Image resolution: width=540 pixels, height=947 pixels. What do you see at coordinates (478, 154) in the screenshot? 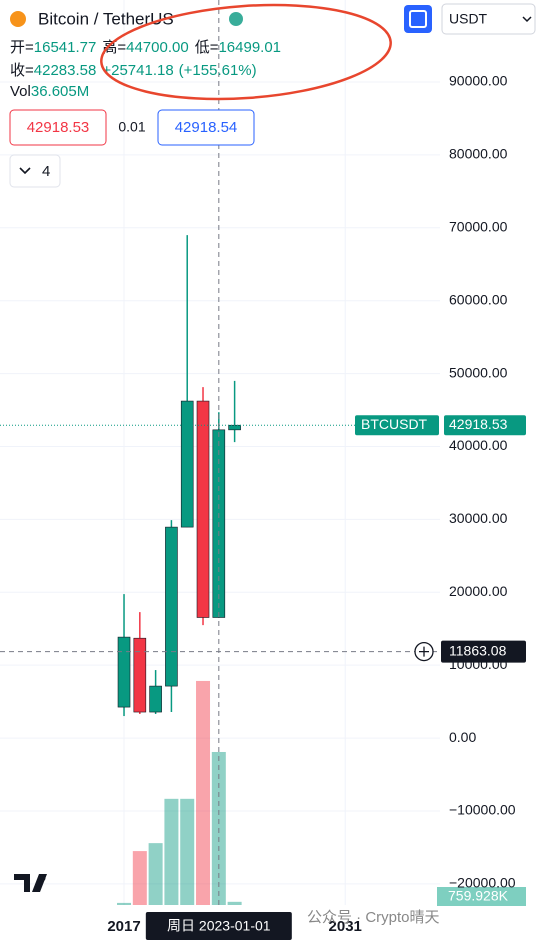
I see `y-tick-label: 80000.00` at bounding box center [478, 154].